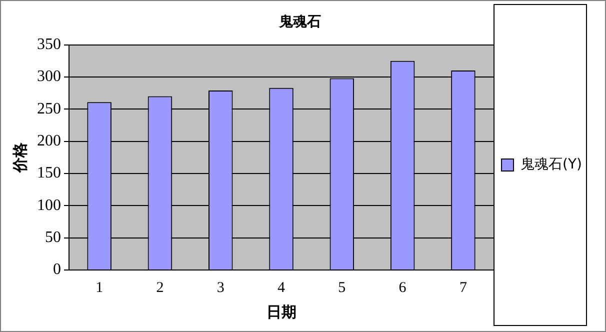  What do you see at coordinates (402, 288) in the screenshot?
I see `x-tick-label: 6` at bounding box center [402, 288].